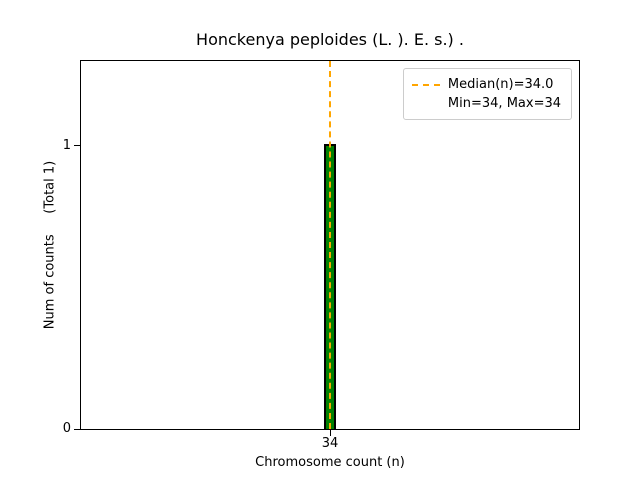 This screenshot has width=640, height=480. Describe the element at coordinates (66, 428) in the screenshot. I see `y-tick-label: 0` at that location.